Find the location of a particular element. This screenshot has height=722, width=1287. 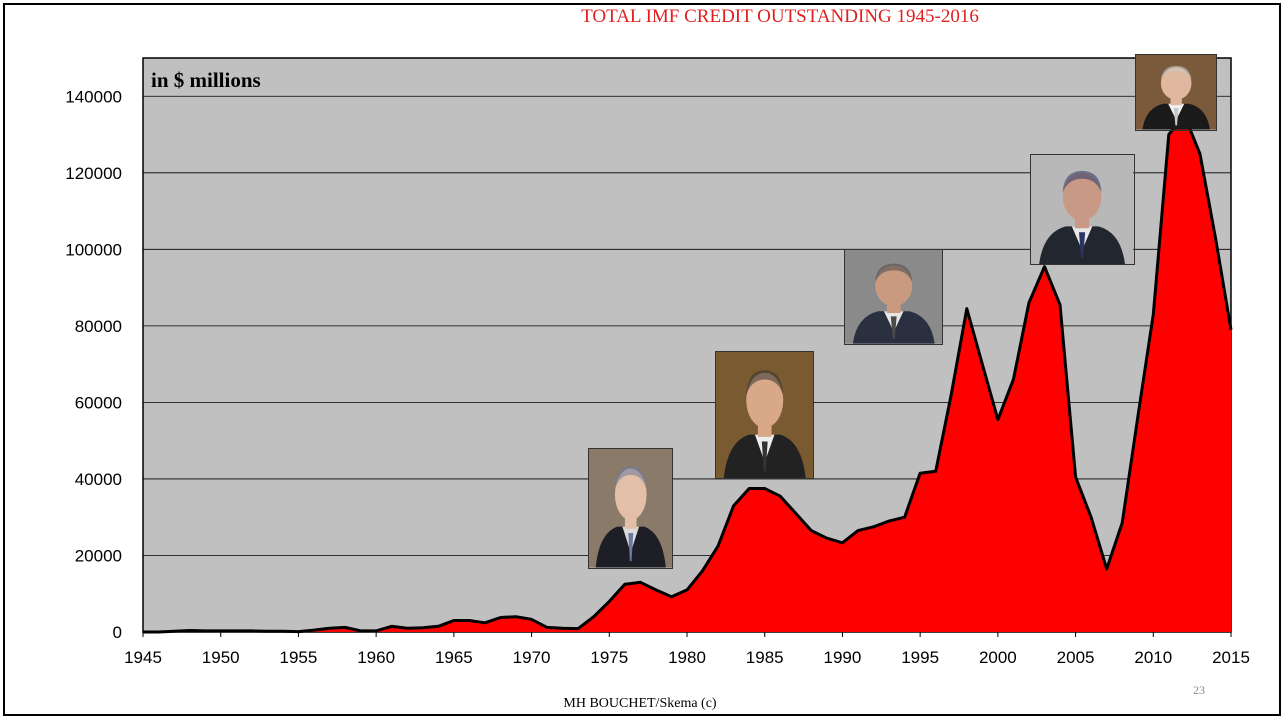

y-tick-label: 80000 is located at coordinates (98, 326).